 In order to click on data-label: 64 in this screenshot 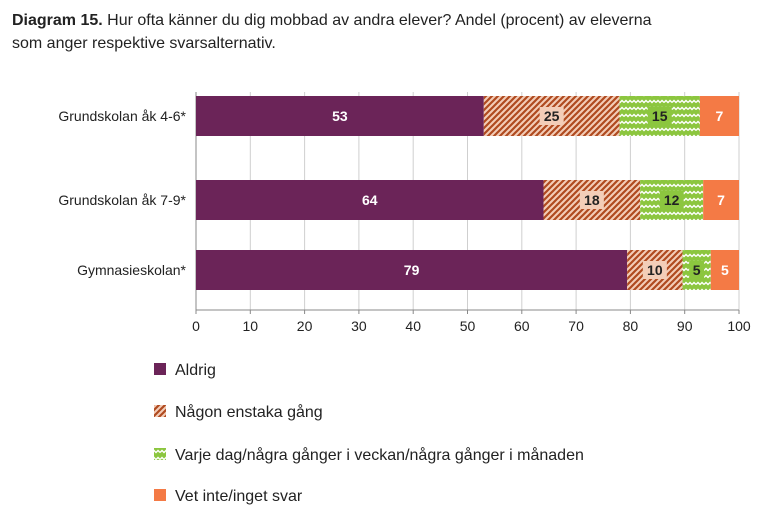, I will do `click(370, 200)`.